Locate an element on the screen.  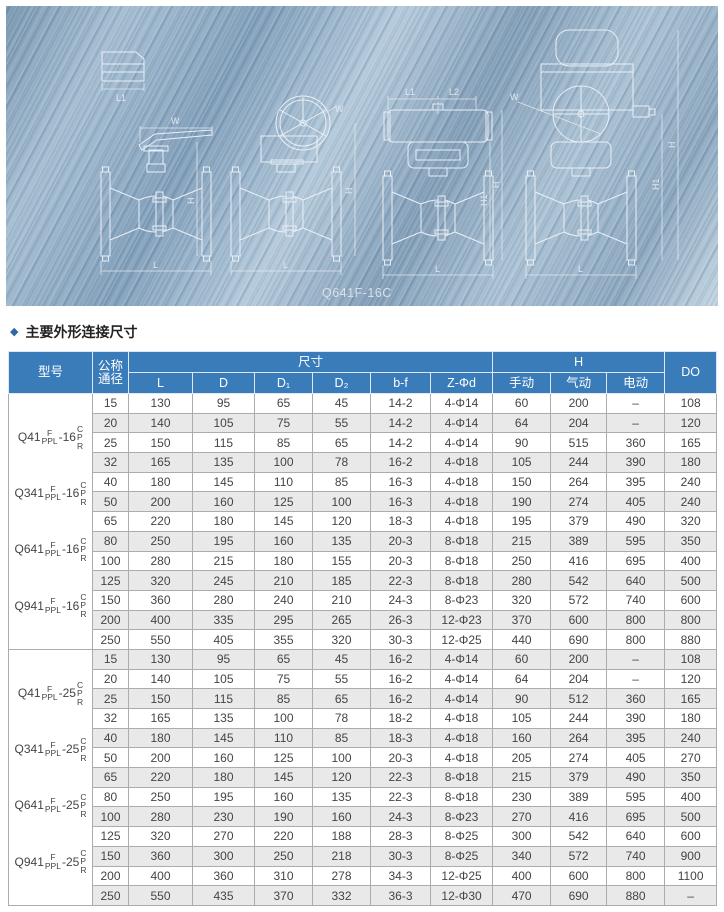
table-row: 20 140 105 75 55 16-2 4-Φ14 64 204–120 is located at coordinates (363, 679).